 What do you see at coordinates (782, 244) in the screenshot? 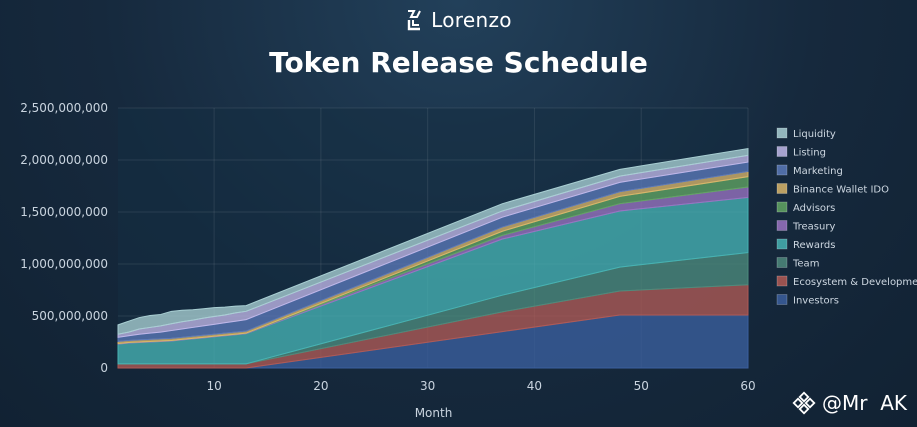
I see `legend-swatch-rewards` at bounding box center [782, 244].